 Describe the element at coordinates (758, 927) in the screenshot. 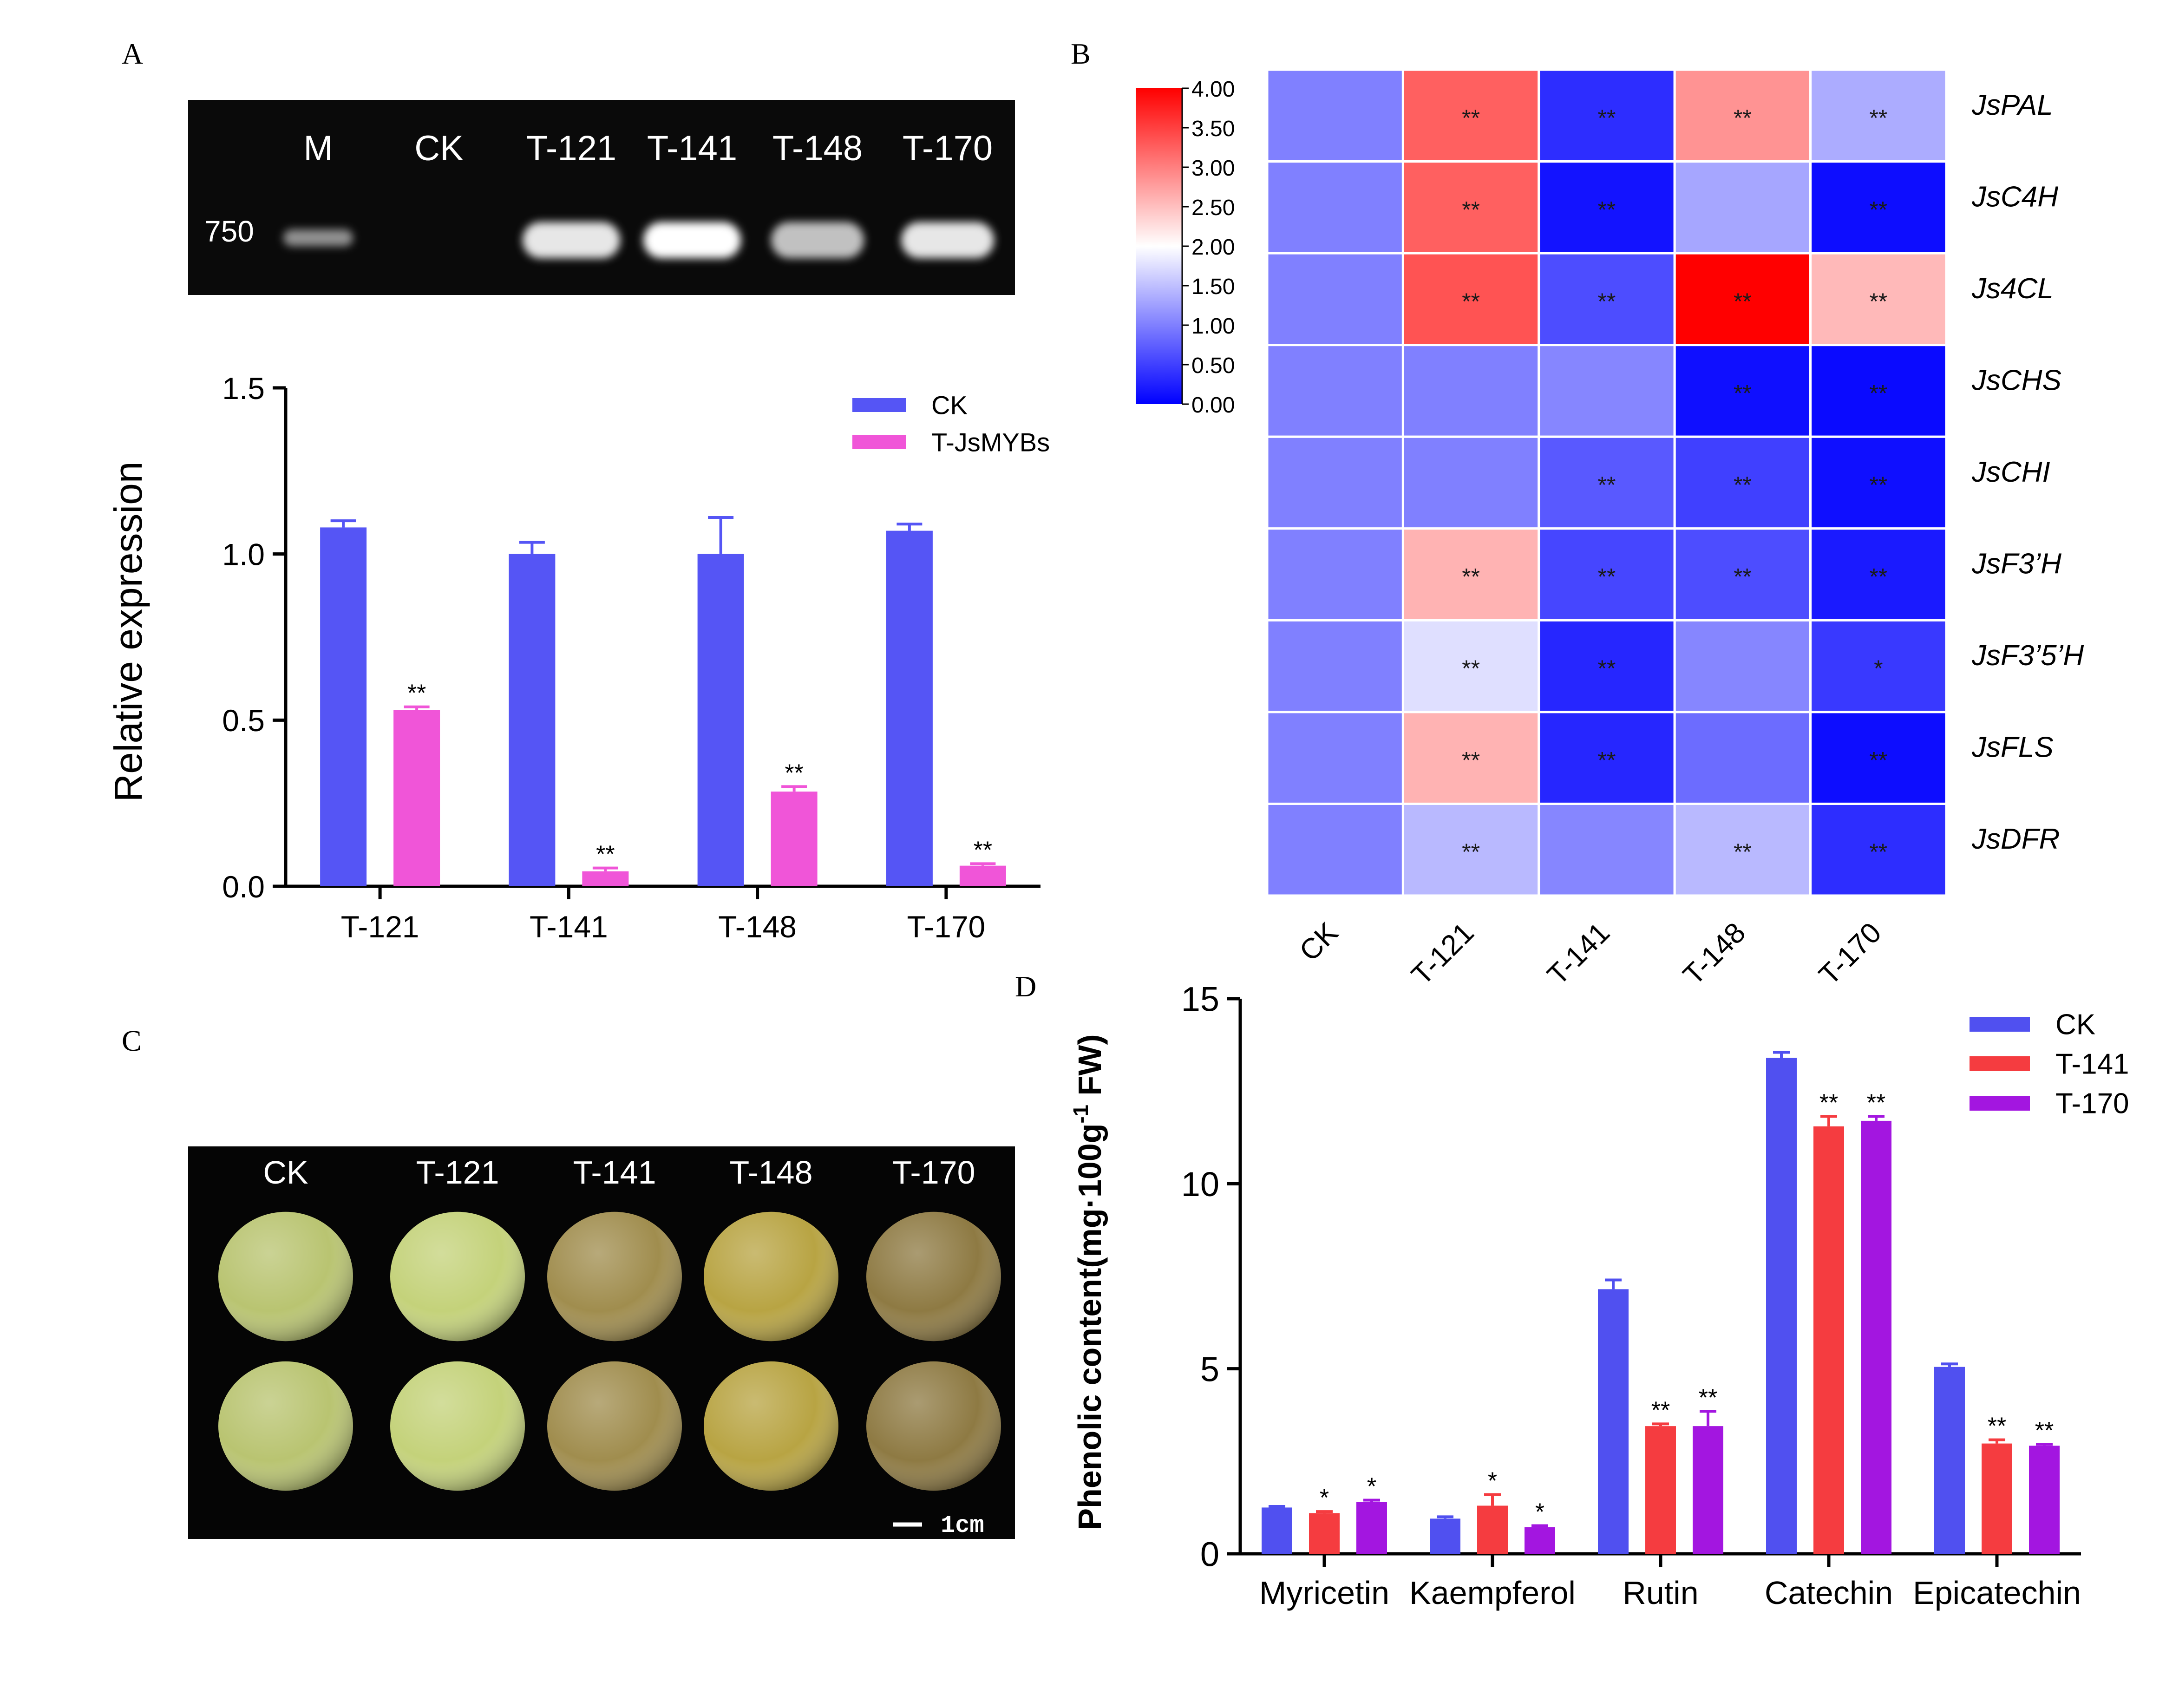

I see `chart-a-x-tick-label: T-148` at that location.